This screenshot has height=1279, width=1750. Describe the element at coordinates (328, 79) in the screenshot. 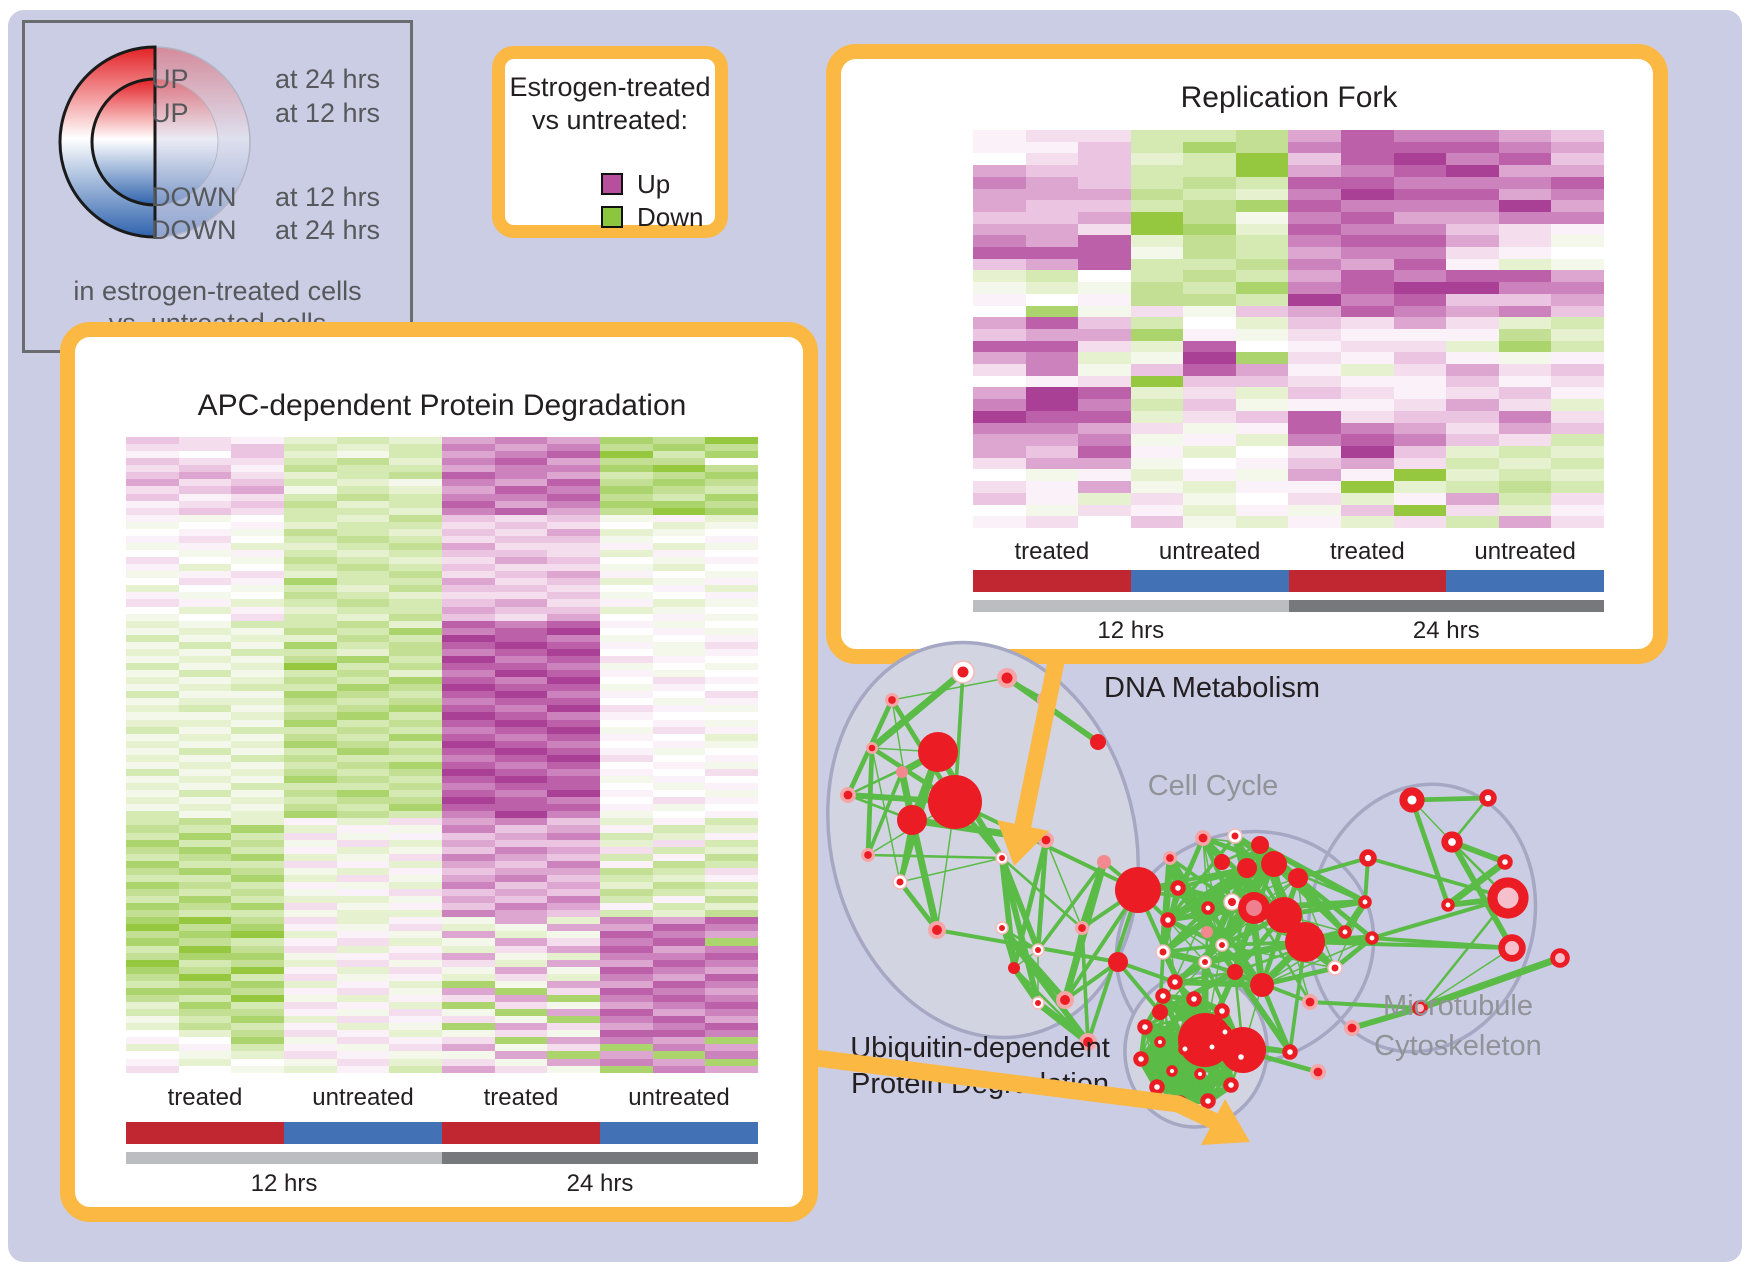

I see `legend-at-24: at 24 hrs` at that location.